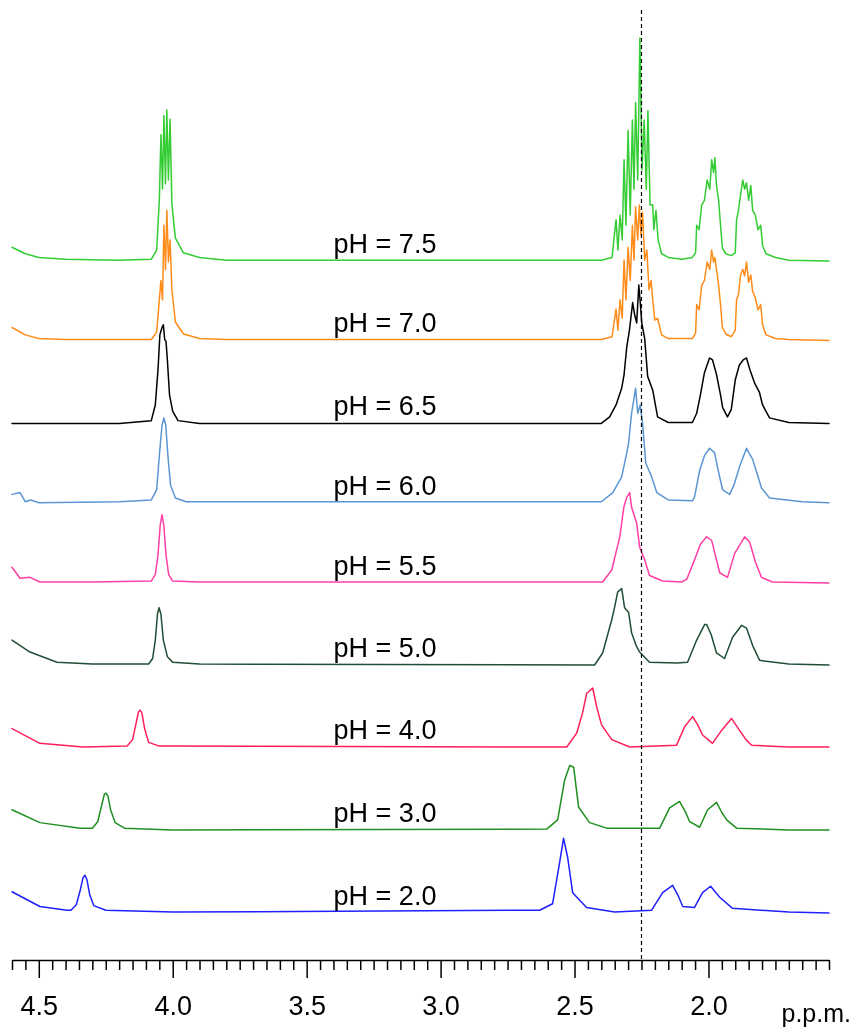 The image size is (854, 1029). Describe the element at coordinates (173, 1006) in the screenshot. I see `x-tick-label: 4.0` at that location.